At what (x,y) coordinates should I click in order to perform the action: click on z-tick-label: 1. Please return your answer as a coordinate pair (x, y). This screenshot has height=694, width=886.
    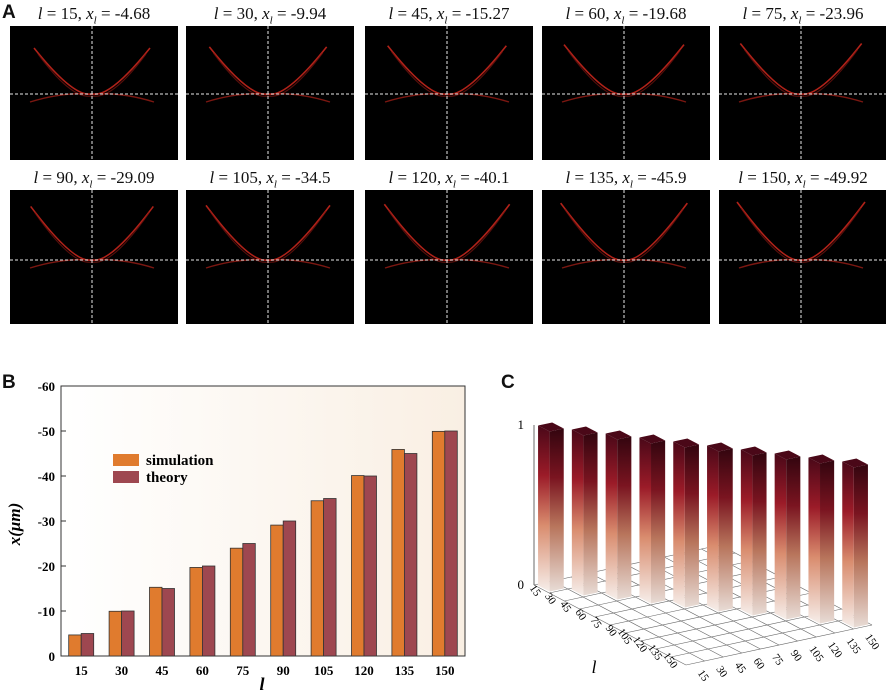
    Looking at the image, I should click on (521, 424).